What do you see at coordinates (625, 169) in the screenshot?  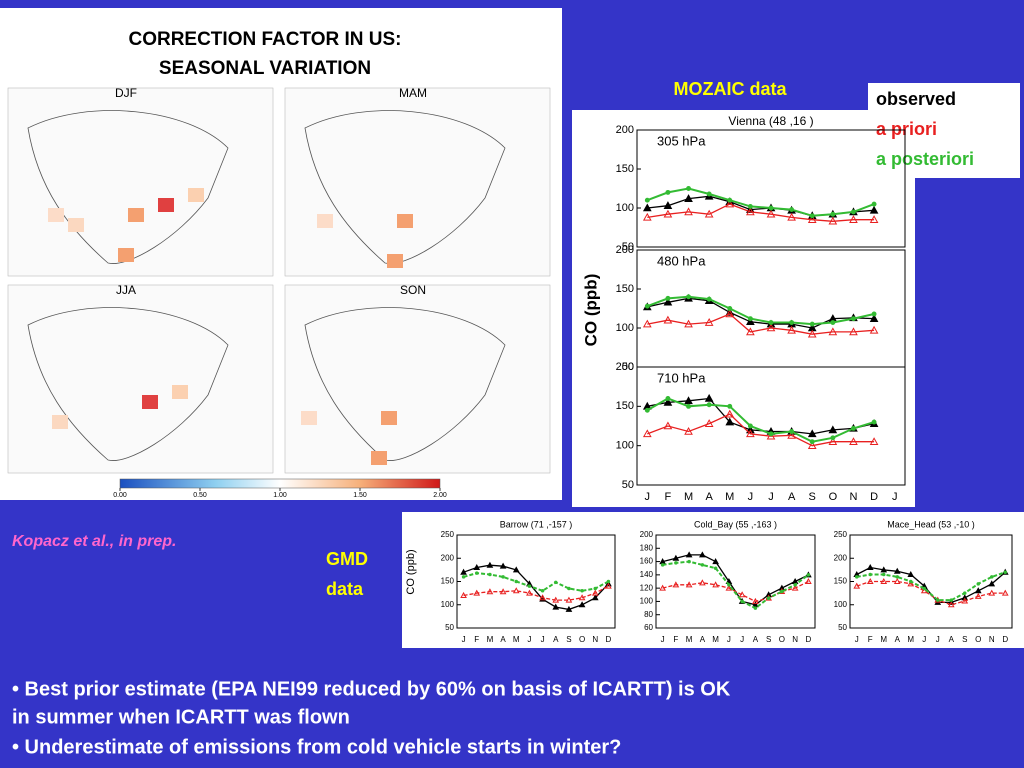 I see `y-tick-label: 150` at bounding box center [625, 169].